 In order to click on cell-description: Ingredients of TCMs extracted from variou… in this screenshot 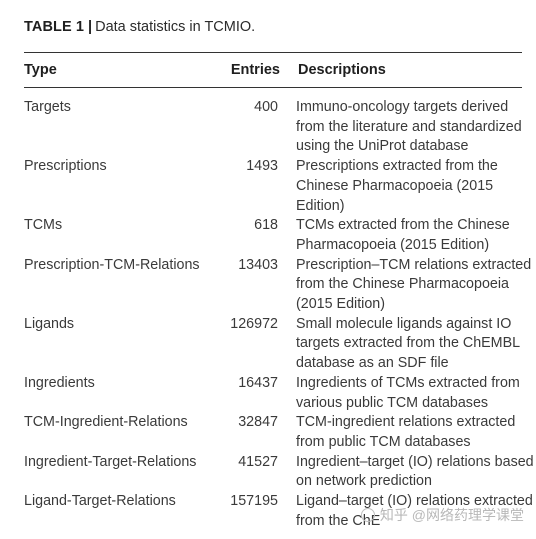, I will do `click(401, 393)`.